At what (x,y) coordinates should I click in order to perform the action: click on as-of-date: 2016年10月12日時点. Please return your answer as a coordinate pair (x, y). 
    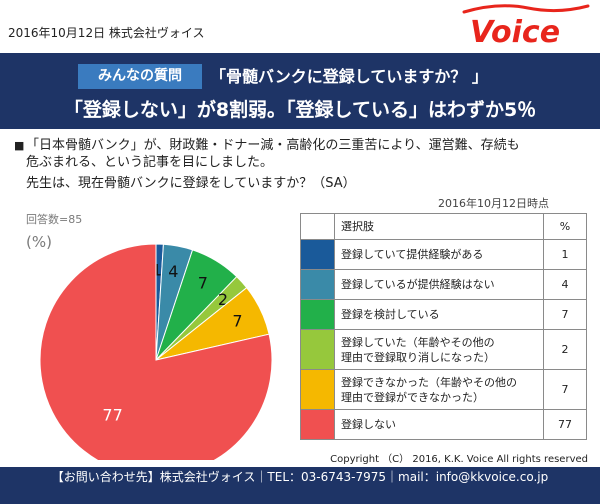
    Looking at the image, I should click on (493, 203).